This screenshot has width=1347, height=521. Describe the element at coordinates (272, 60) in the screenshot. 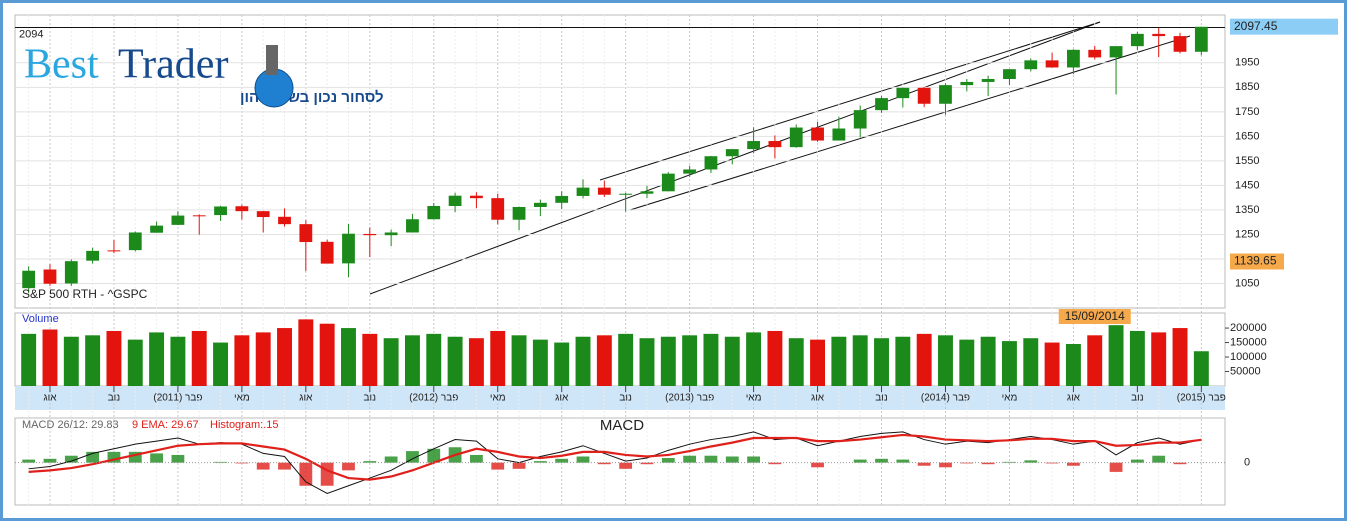

I see `logo-figure` at that location.